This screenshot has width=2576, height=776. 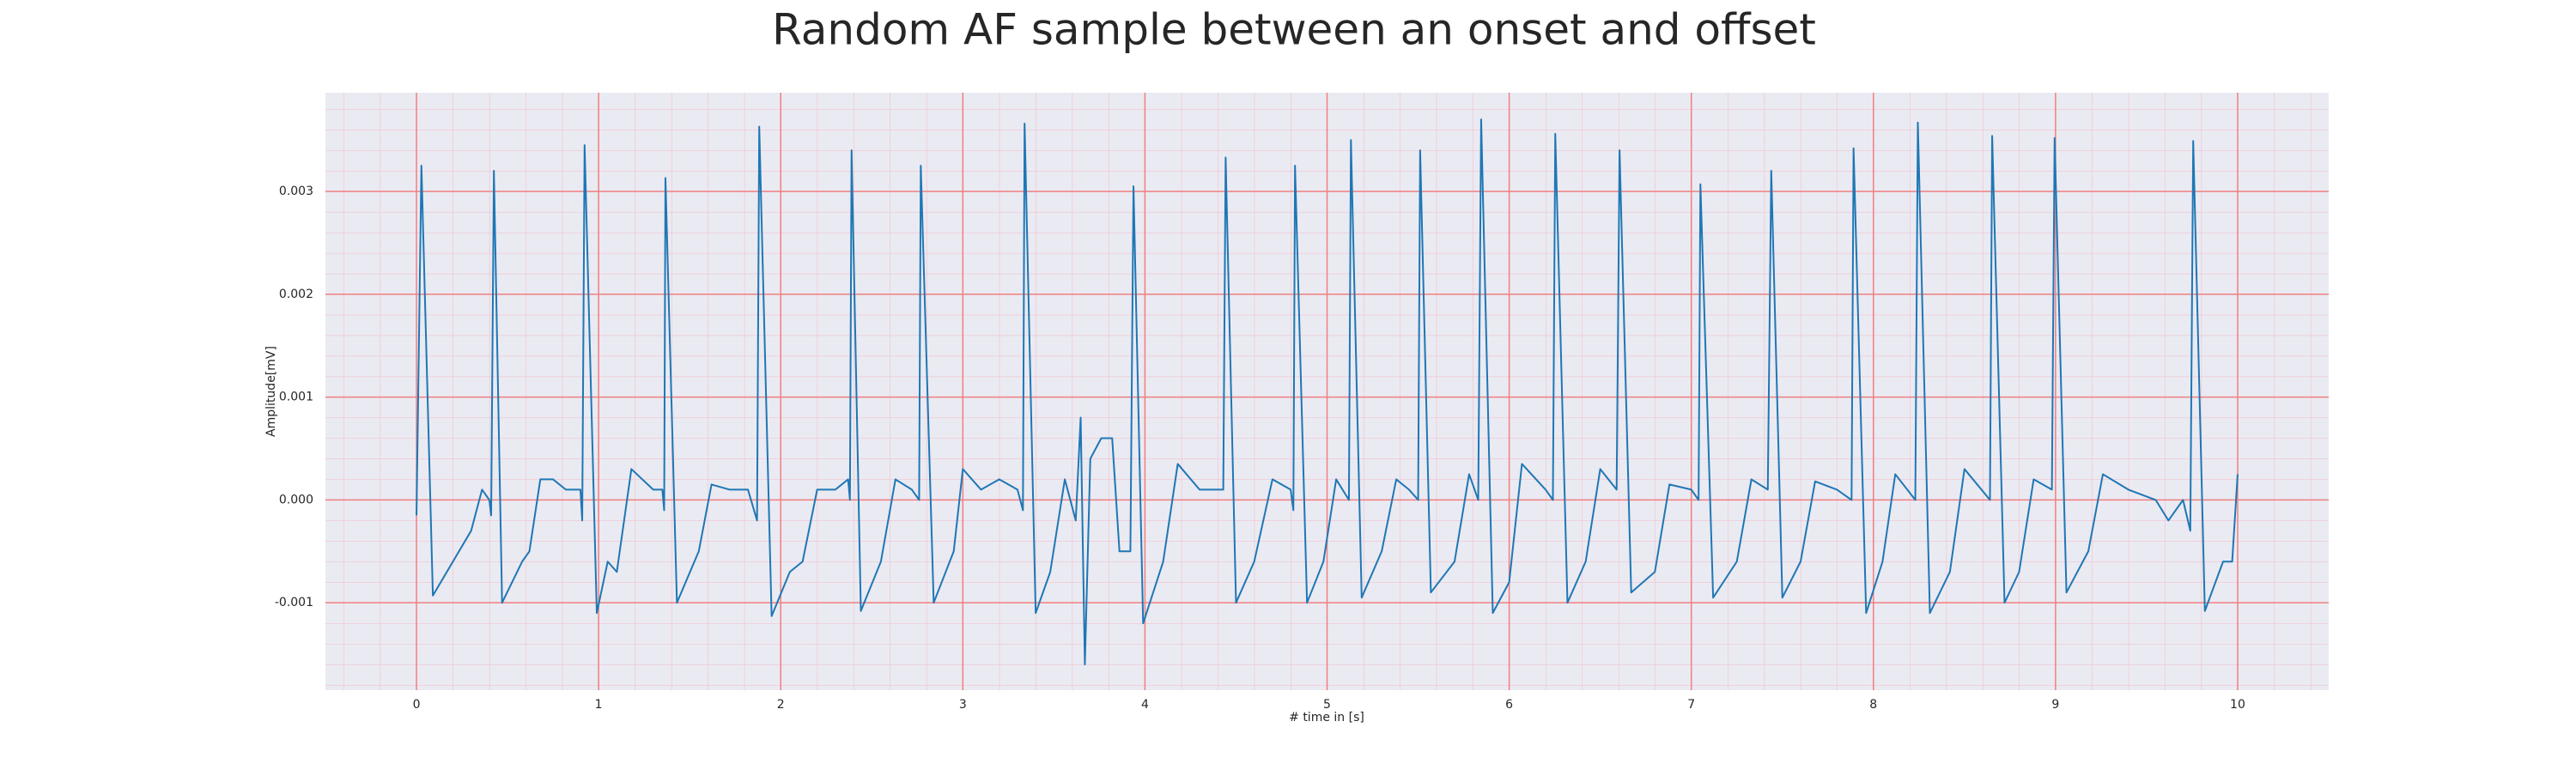 What do you see at coordinates (1327, 705) in the screenshot?
I see `x-tick-label: 5` at bounding box center [1327, 705].